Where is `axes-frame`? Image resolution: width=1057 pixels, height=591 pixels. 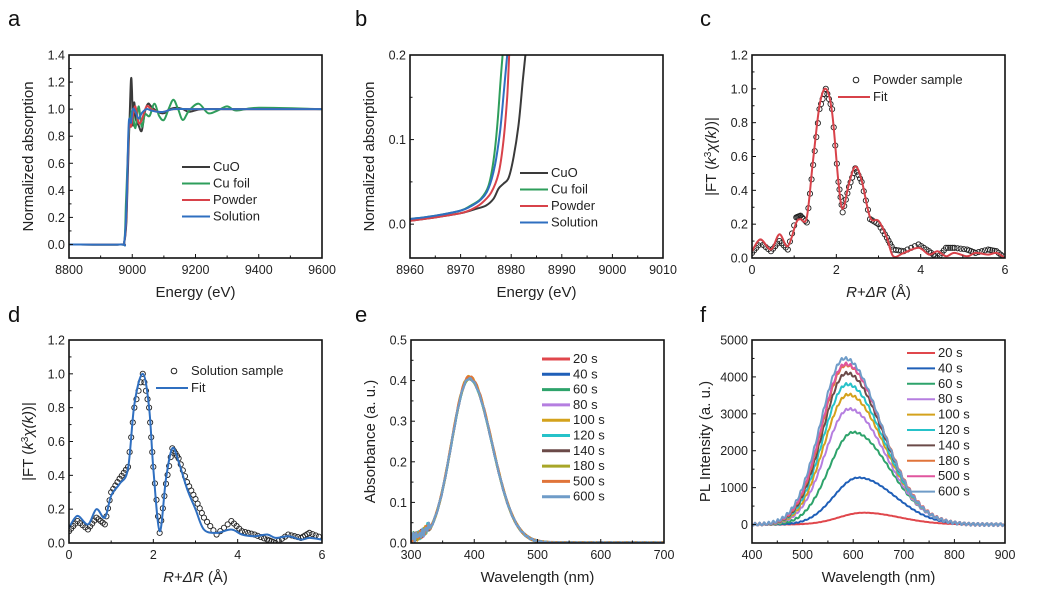
axes-frame is located at coordinates (195, 156).